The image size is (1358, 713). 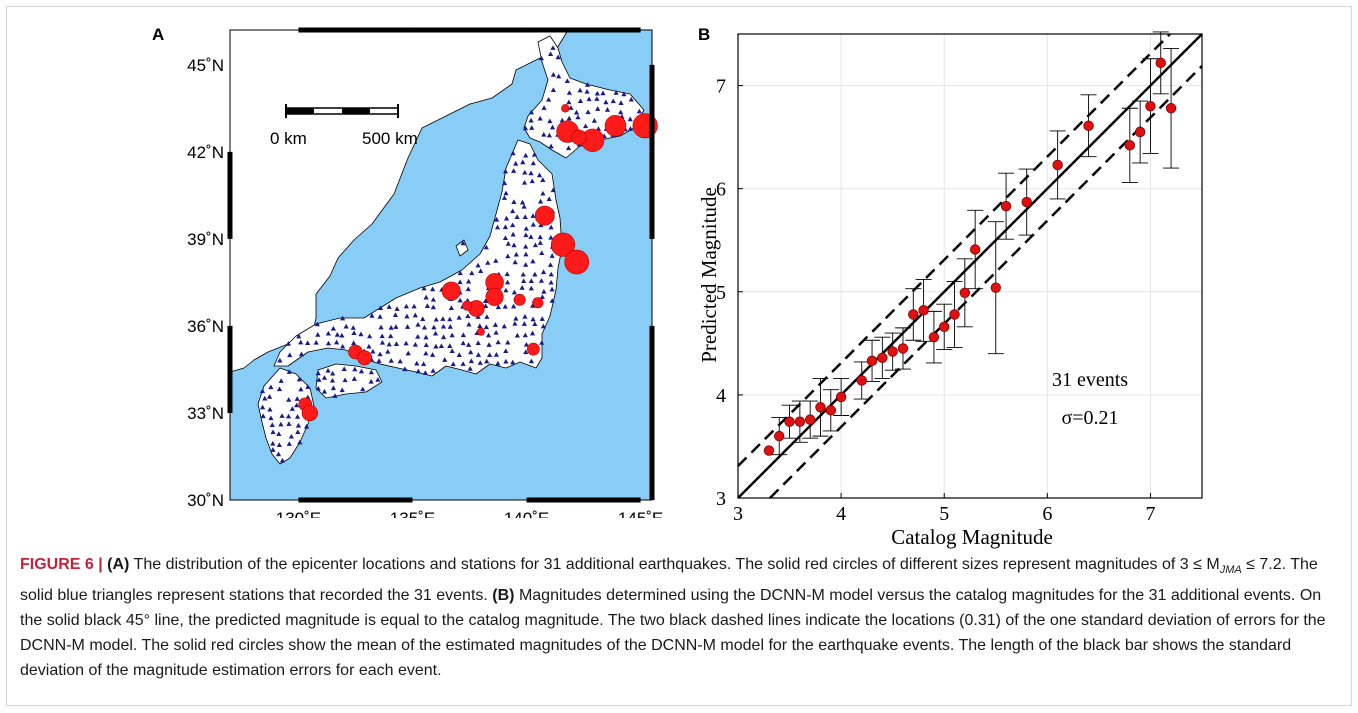 I want to click on longitude-label: 145˚E, so click(x=640, y=513).